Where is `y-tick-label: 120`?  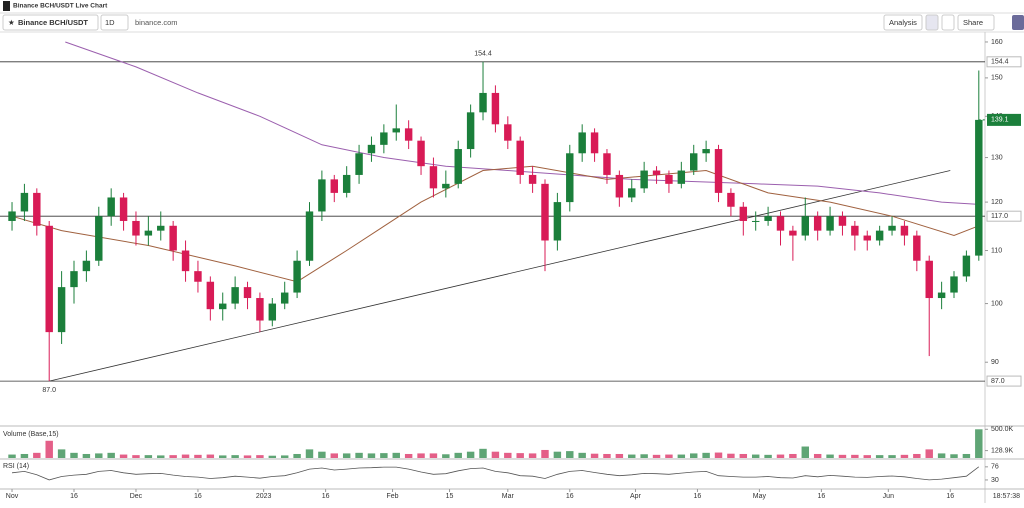
y-tick-label: 120 is located at coordinates (997, 202).